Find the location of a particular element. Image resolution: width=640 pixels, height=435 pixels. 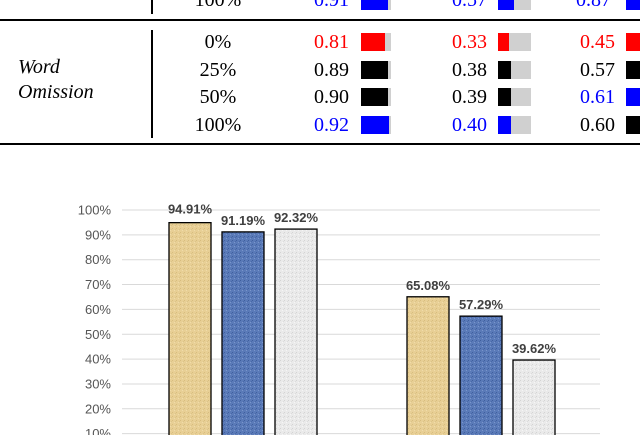

y-tick-label: 50% is located at coordinates (98, 334).